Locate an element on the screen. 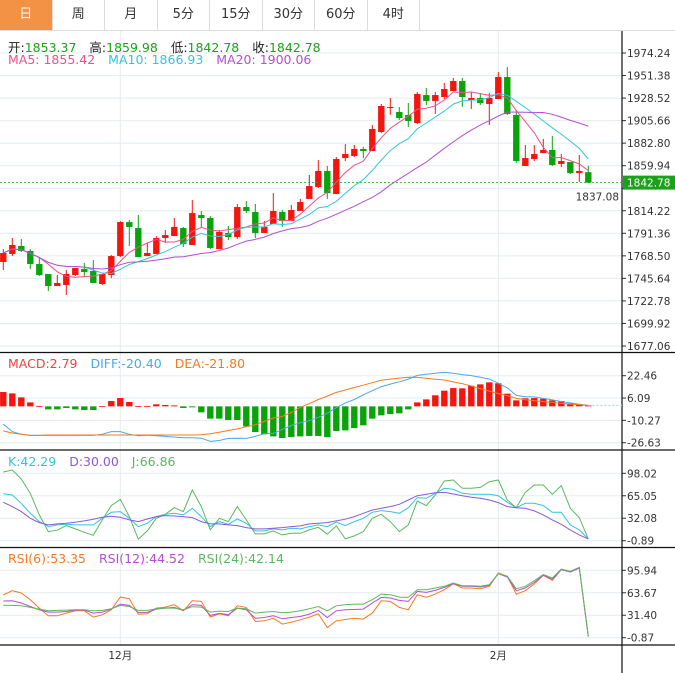 The width and height of the screenshot is (675, 673). tab-period: 周 is located at coordinates (79, 15).